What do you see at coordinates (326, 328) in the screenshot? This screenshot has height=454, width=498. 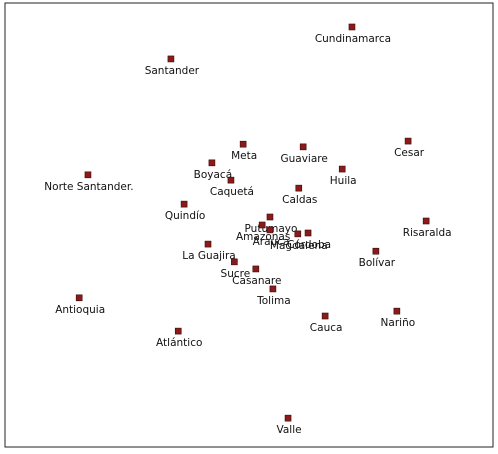 I see `point-label: Cauca` at bounding box center [326, 328].